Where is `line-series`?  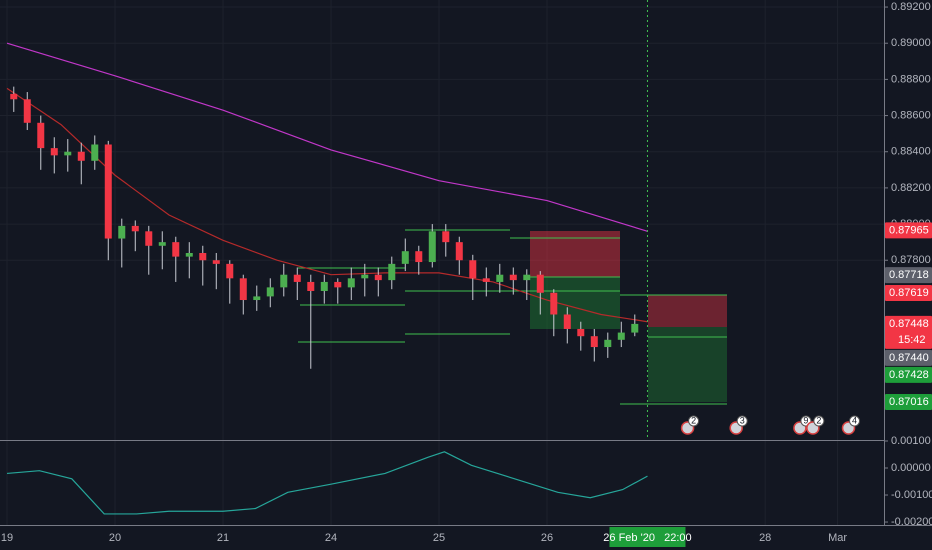
line-series is located at coordinates (327, 483).